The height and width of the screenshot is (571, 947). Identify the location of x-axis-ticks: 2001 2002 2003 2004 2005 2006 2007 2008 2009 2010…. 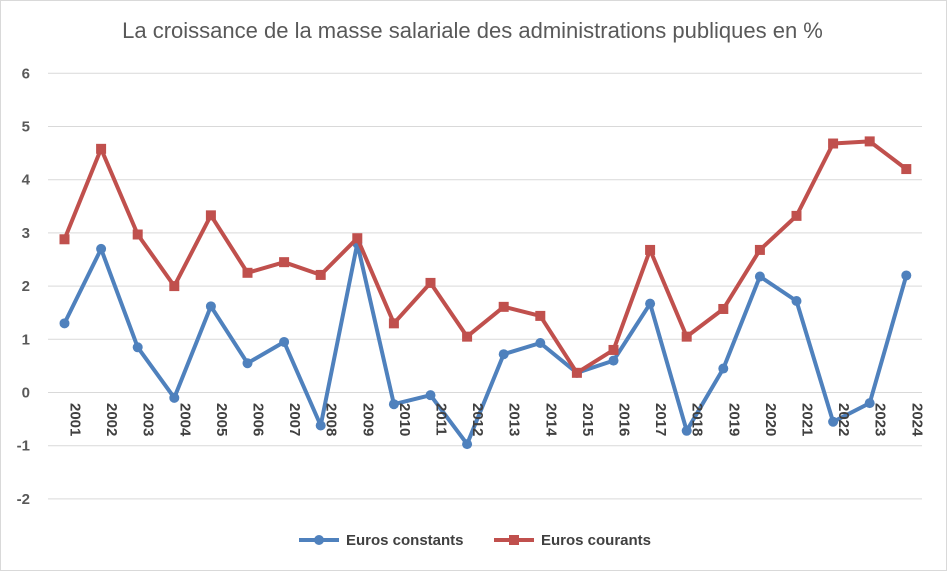
(496, 420).